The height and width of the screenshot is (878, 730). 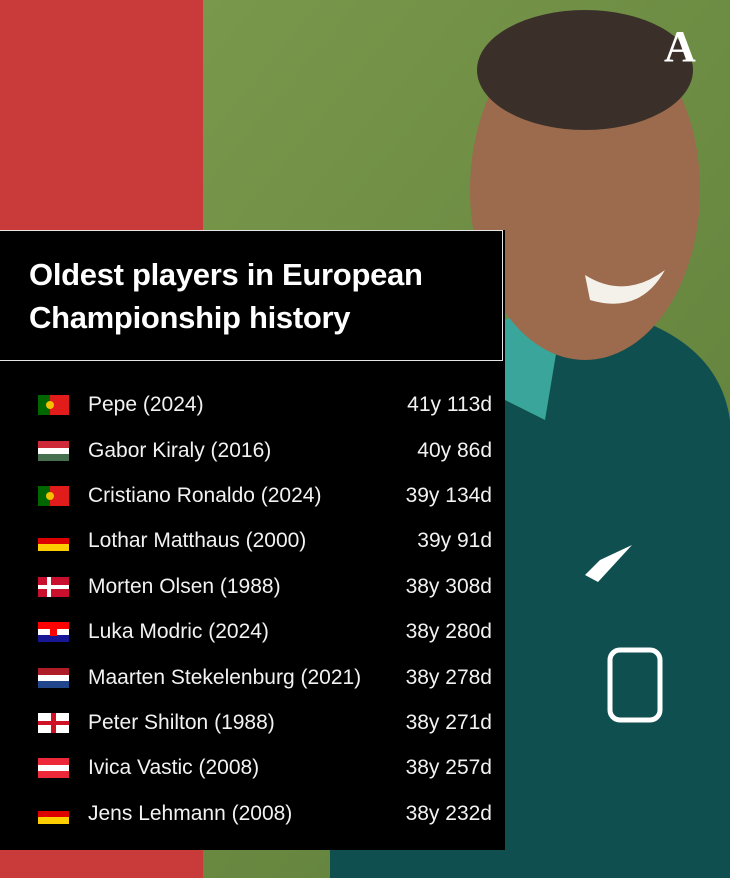 What do you see at coordinates (53, 451) in the screenshot?
I see `flag-hungary` at bounding box center [53, 451].